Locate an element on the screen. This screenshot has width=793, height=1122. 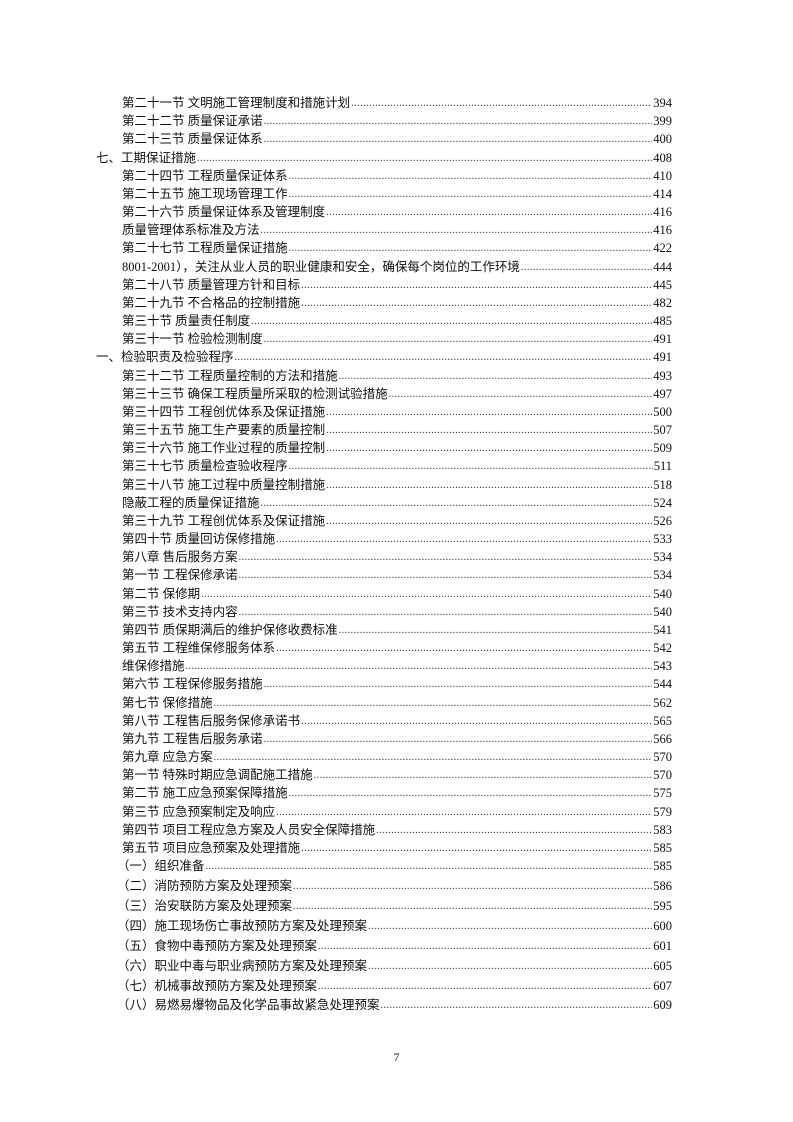
toc-entry-page: 570 is located at coordinates (662, 757).